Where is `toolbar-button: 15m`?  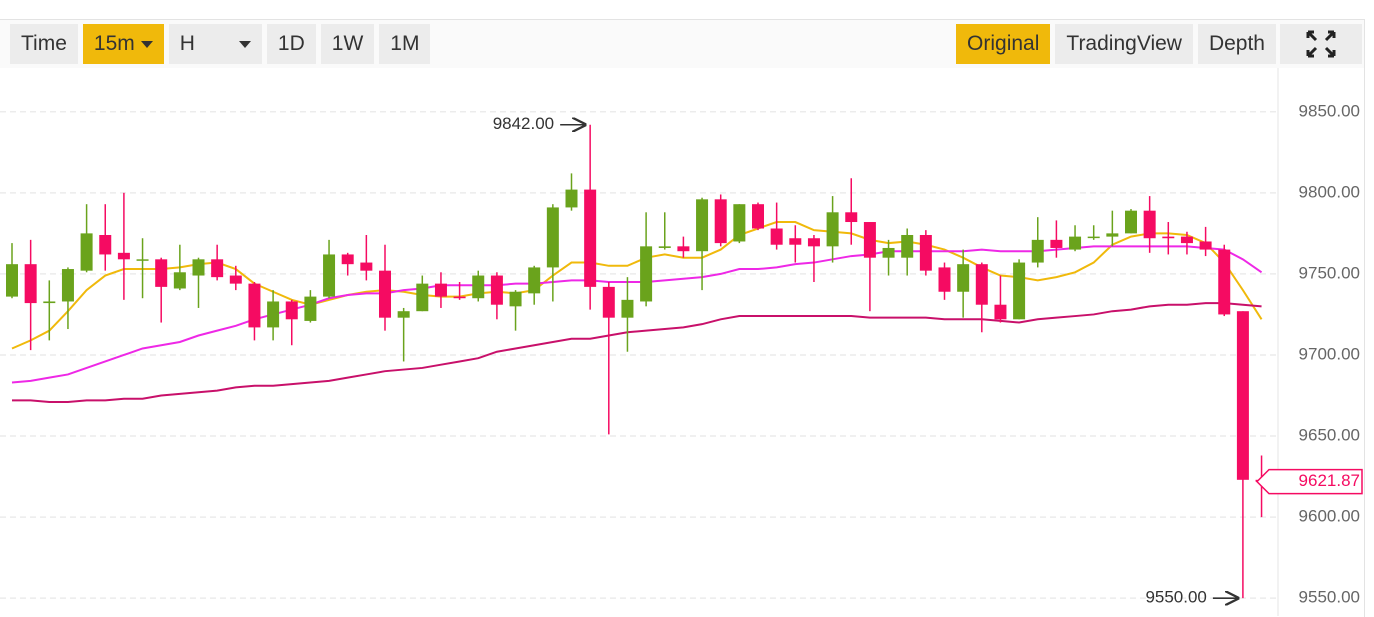
toolbar-button: 15m is located at coordinates (123, 44).